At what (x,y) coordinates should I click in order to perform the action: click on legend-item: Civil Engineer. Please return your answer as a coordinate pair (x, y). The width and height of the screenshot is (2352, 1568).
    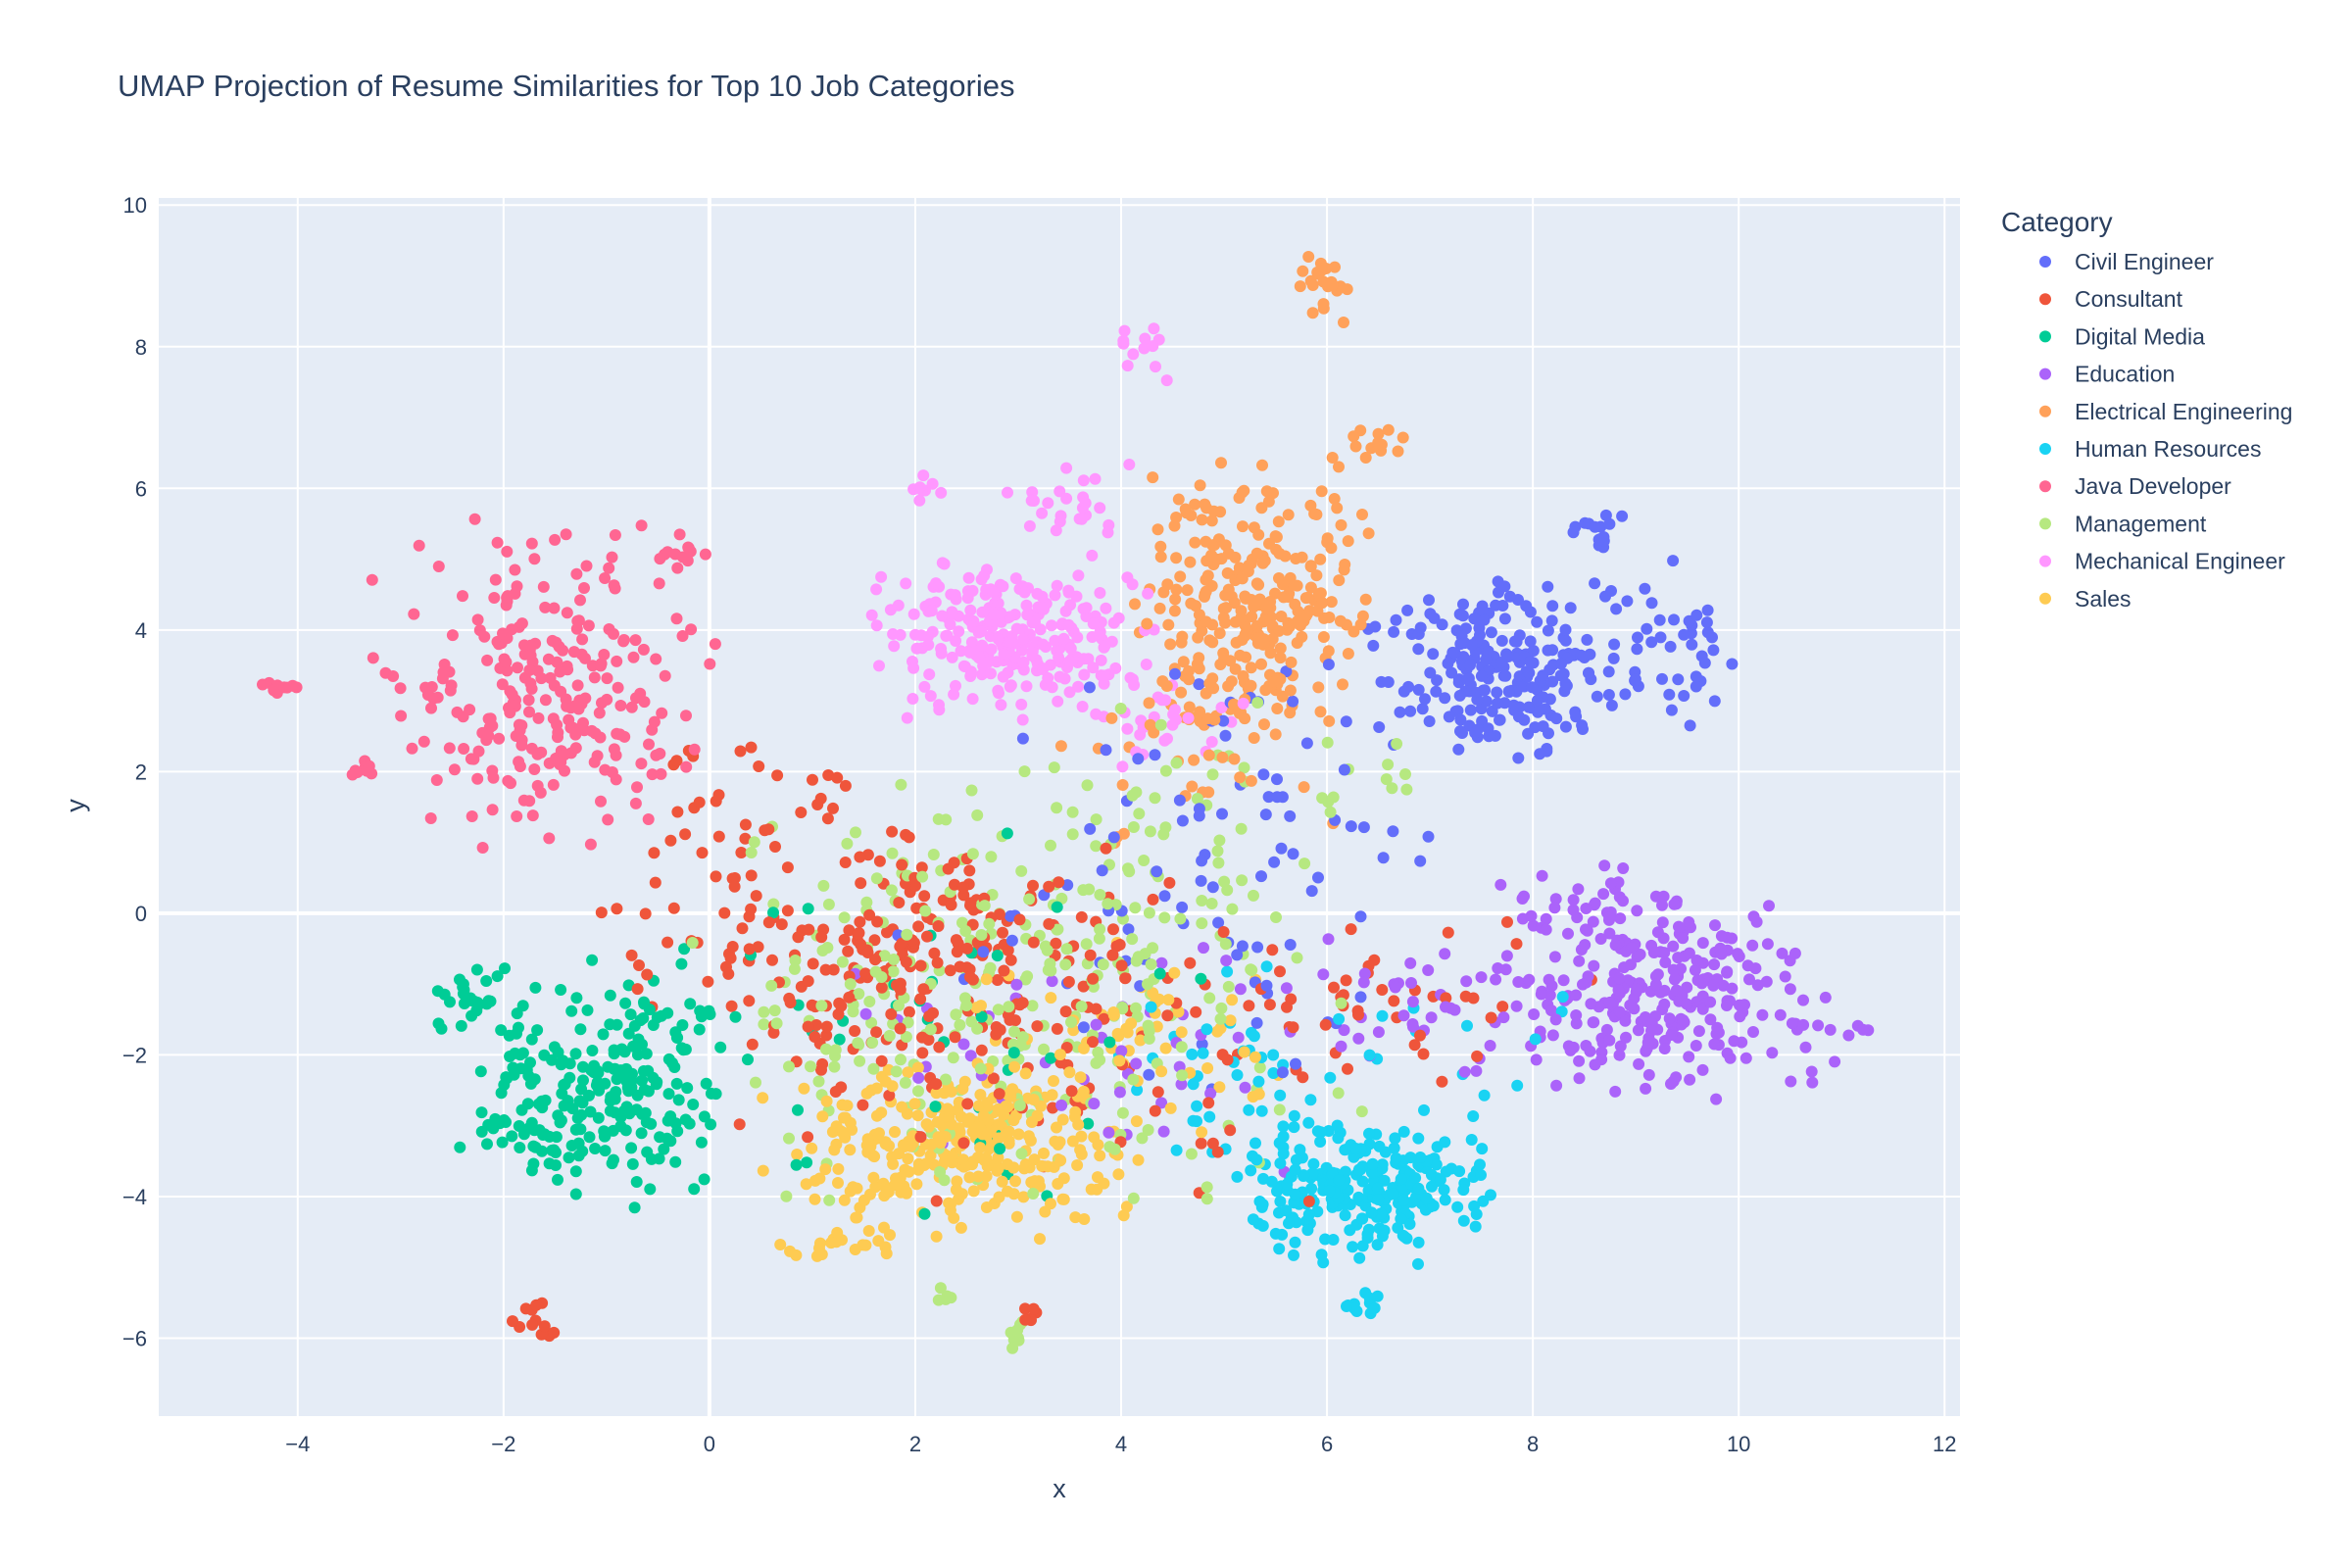
    Looking at the image, I should click on (2126, 261).